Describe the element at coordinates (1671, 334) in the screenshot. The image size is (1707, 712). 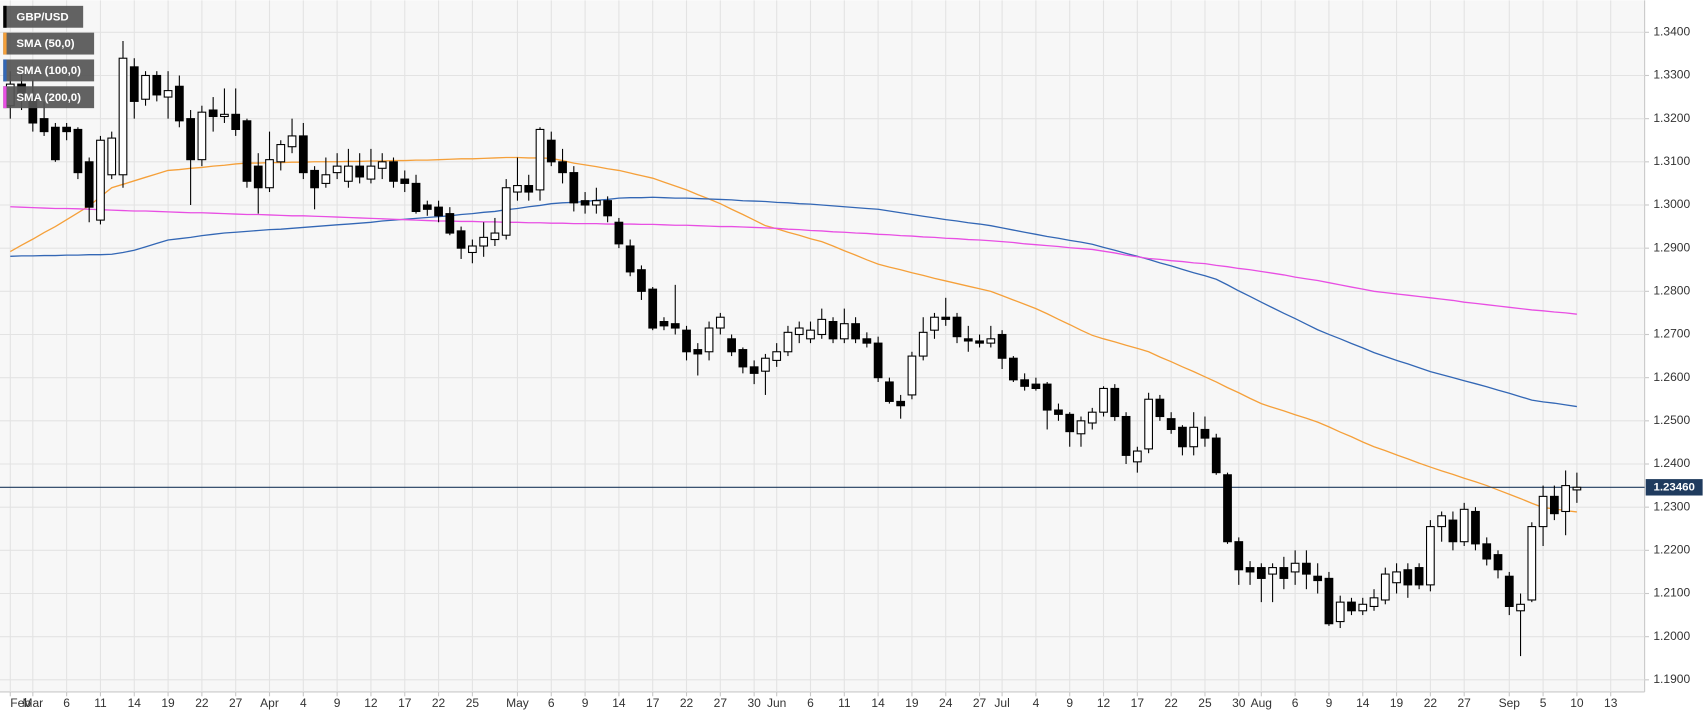
I see `y-tick-label: 1.2700` at that location.